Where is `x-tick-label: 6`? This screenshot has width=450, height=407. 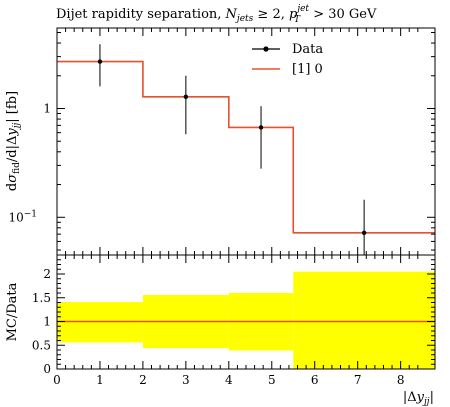
x-tick-label: 6 is located at coordinates (315, 380).